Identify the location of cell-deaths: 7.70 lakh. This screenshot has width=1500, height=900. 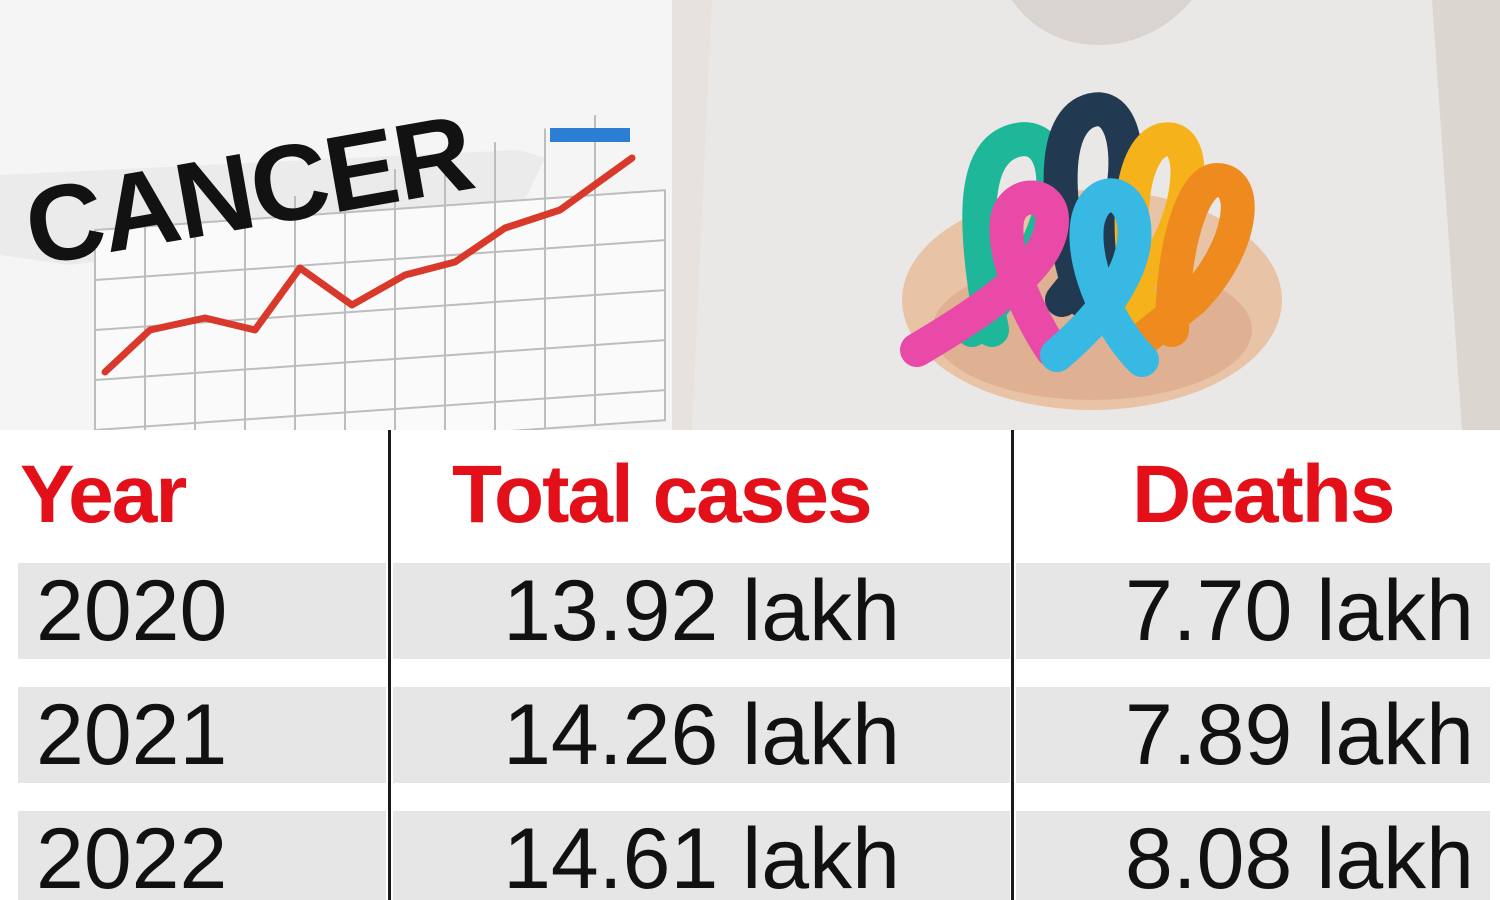
(1253, 611).